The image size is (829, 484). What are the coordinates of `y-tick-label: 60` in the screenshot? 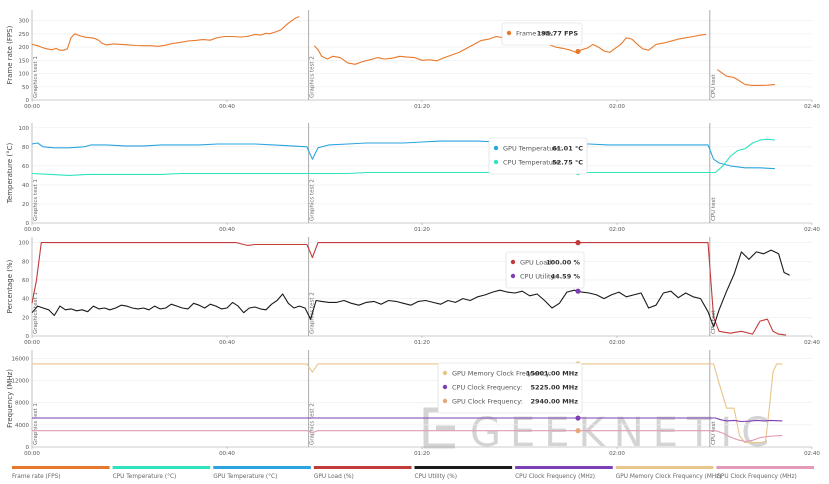 It's located at (25, 281).